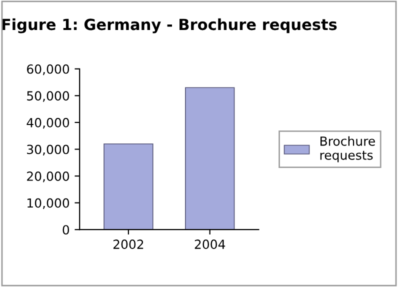  What do you see at coordinates (66, 230) in the screenshot?
I see `y-tick-label: 0` at bounding box center [66, 230].